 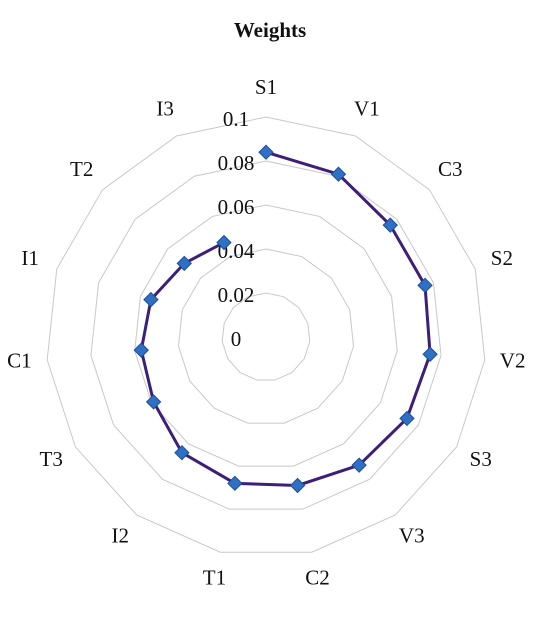 What do you see at coordinates (30, 258) in the screenshot?
I see `category-label: I1` at bounding box center [30, 258].